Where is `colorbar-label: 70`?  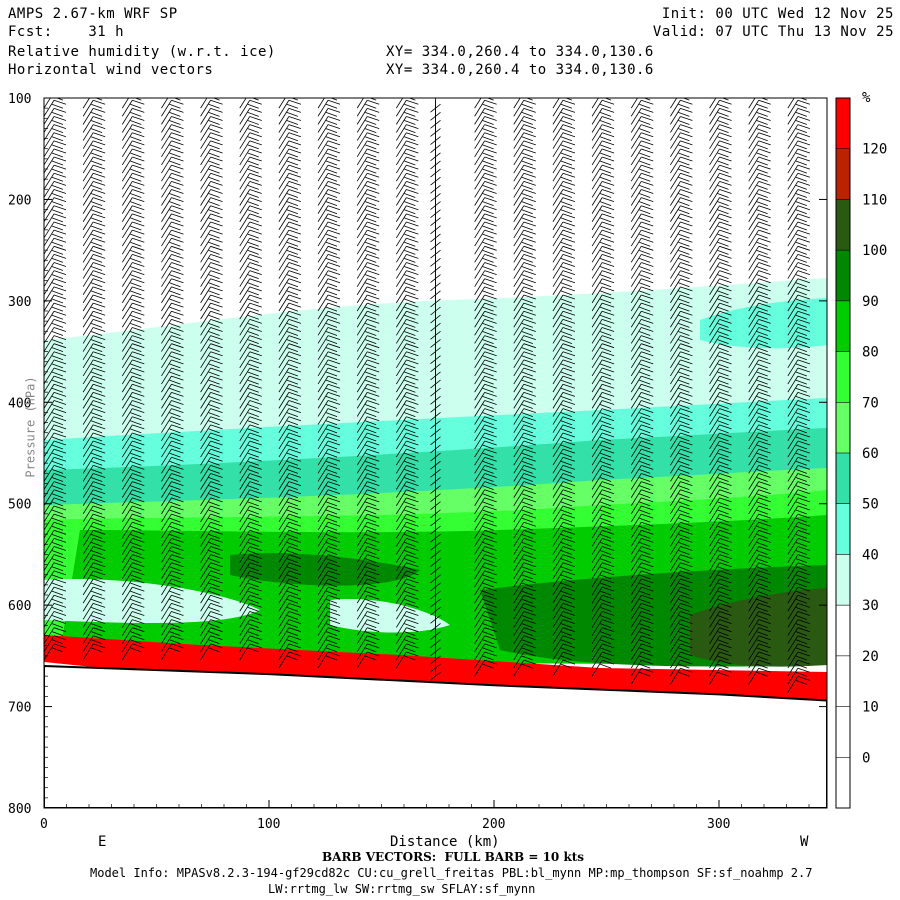
colorbar-label: 70 is located at coordinates (870, 403).